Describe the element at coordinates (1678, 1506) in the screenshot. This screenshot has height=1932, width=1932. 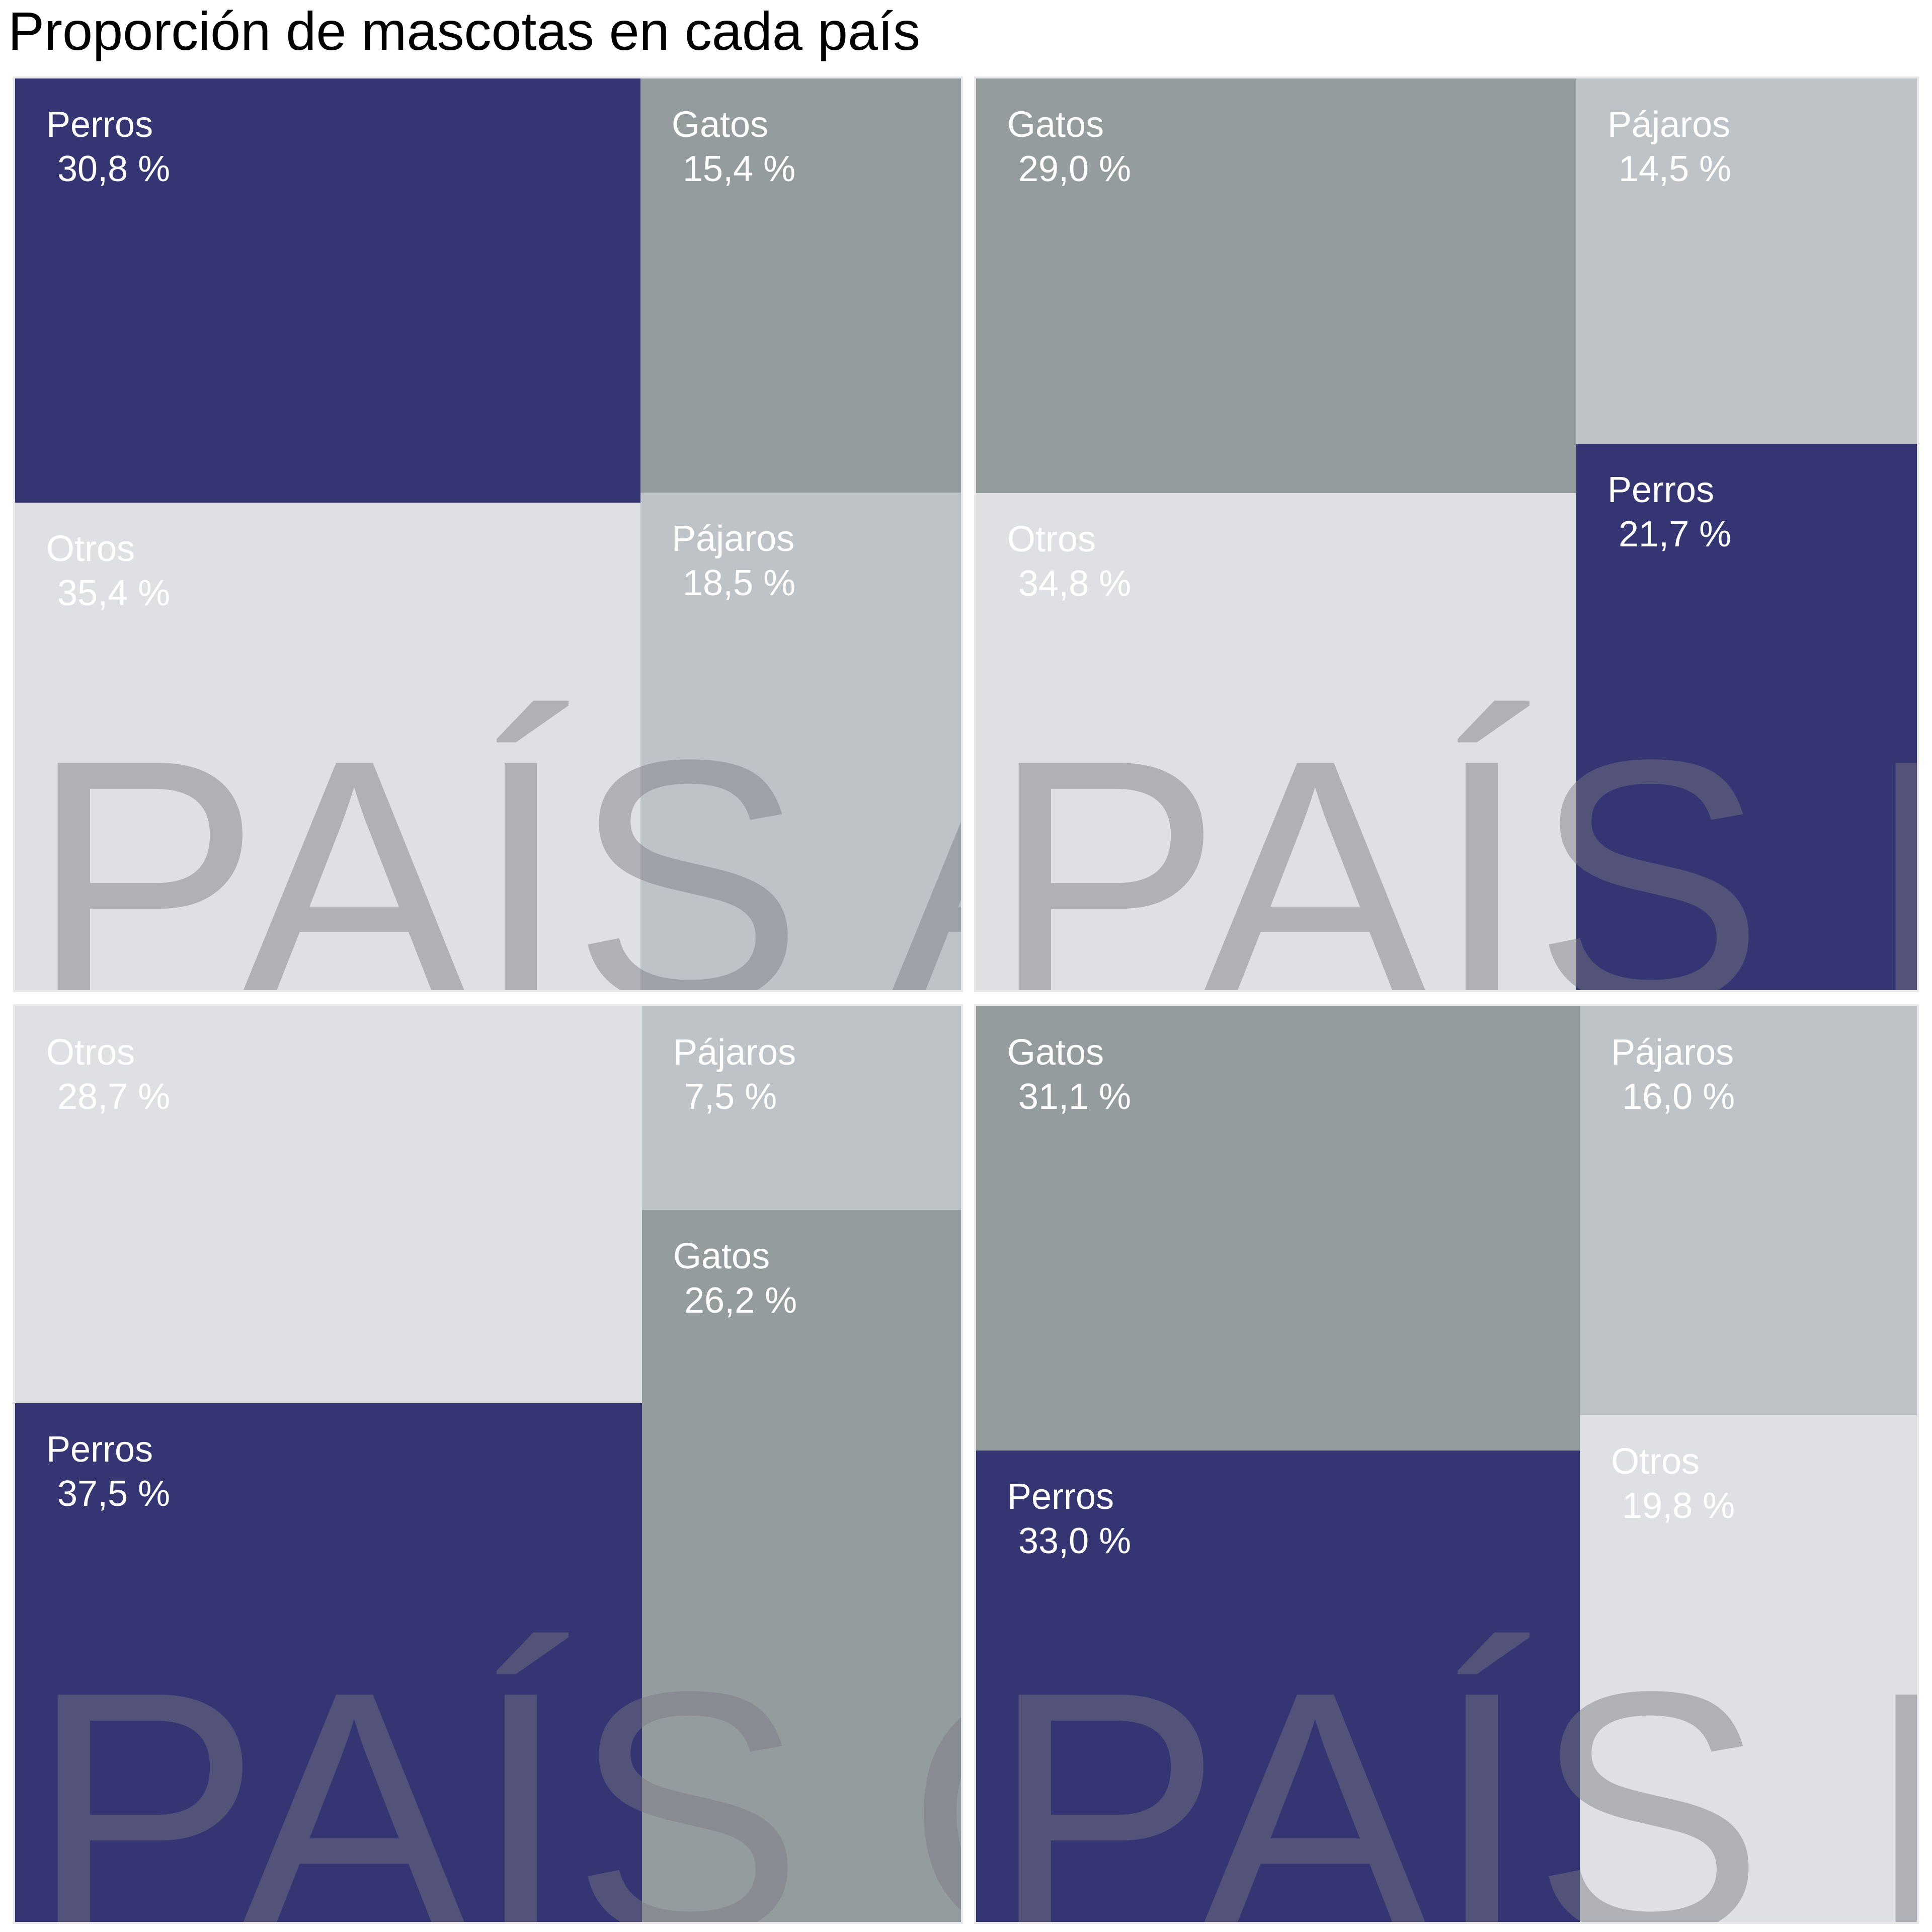
I see `cell-value-label: 19,8 %` at that location.